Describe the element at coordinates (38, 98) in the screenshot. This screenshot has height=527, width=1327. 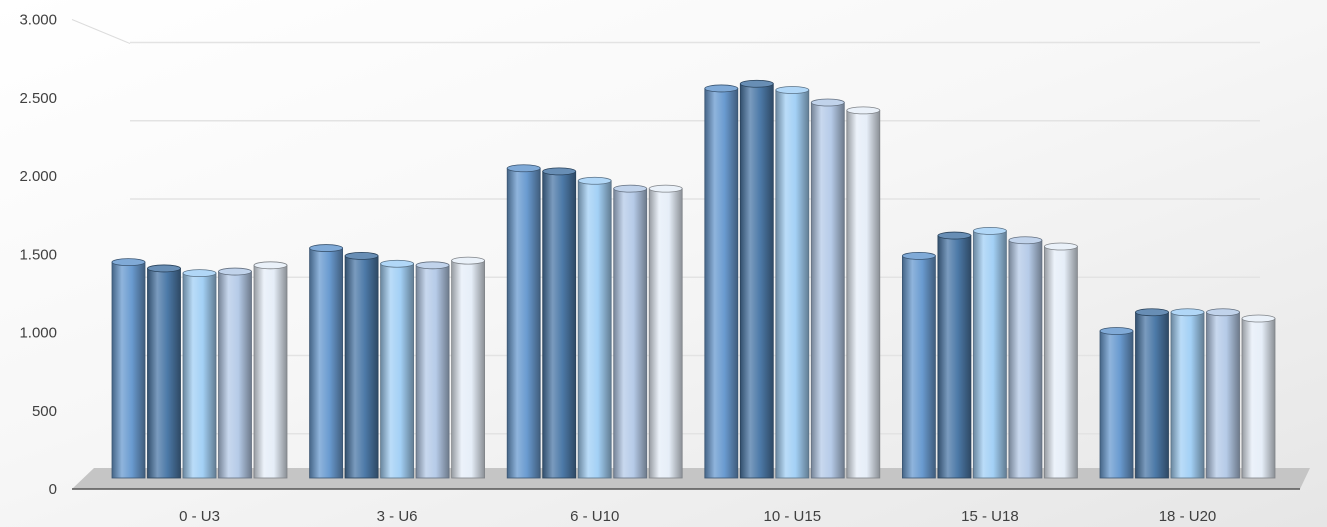
I see `y-tick-label: 2.500` at that location.